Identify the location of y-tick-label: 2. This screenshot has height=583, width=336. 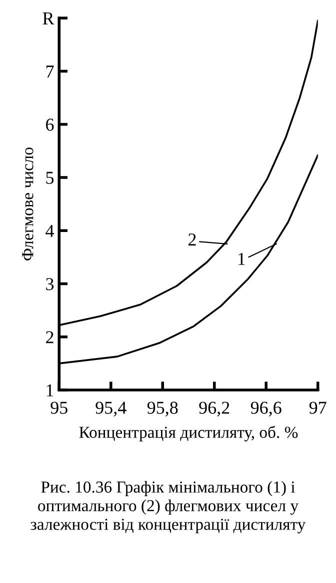
(50, 337).